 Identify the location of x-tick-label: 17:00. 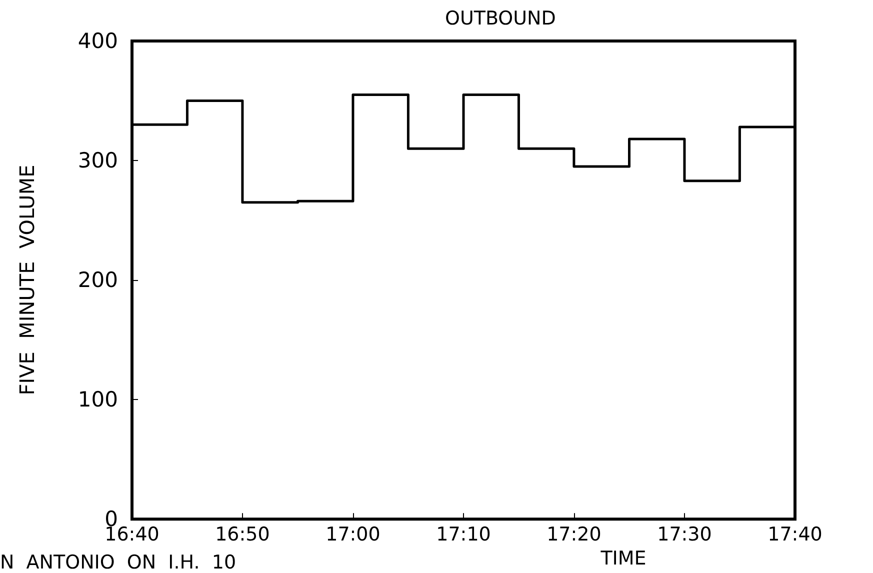
(353, 535).